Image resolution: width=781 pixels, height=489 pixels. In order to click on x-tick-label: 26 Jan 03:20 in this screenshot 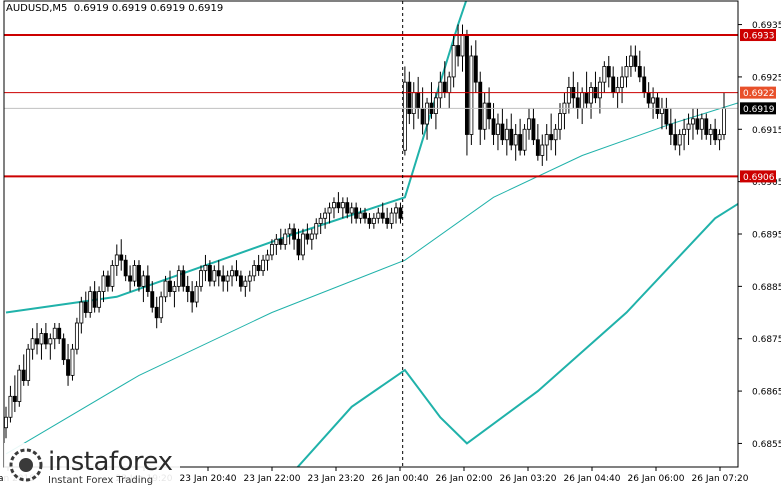, I will do `click(528, 479)`.